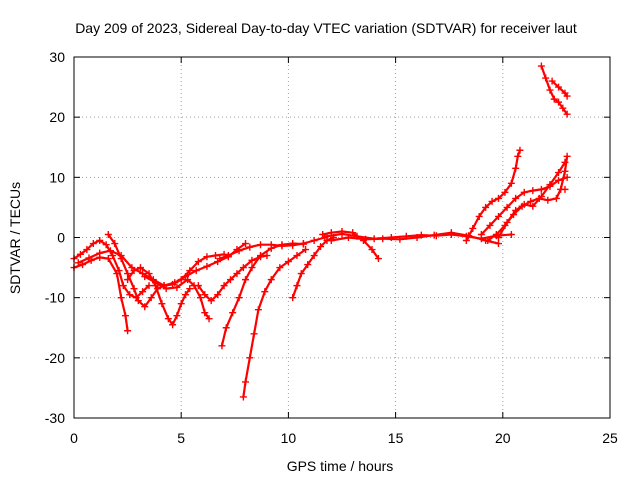  Describe the element at coordinates (57, 177) in the screenshot. I see `y-tick-label: 10` at that location.